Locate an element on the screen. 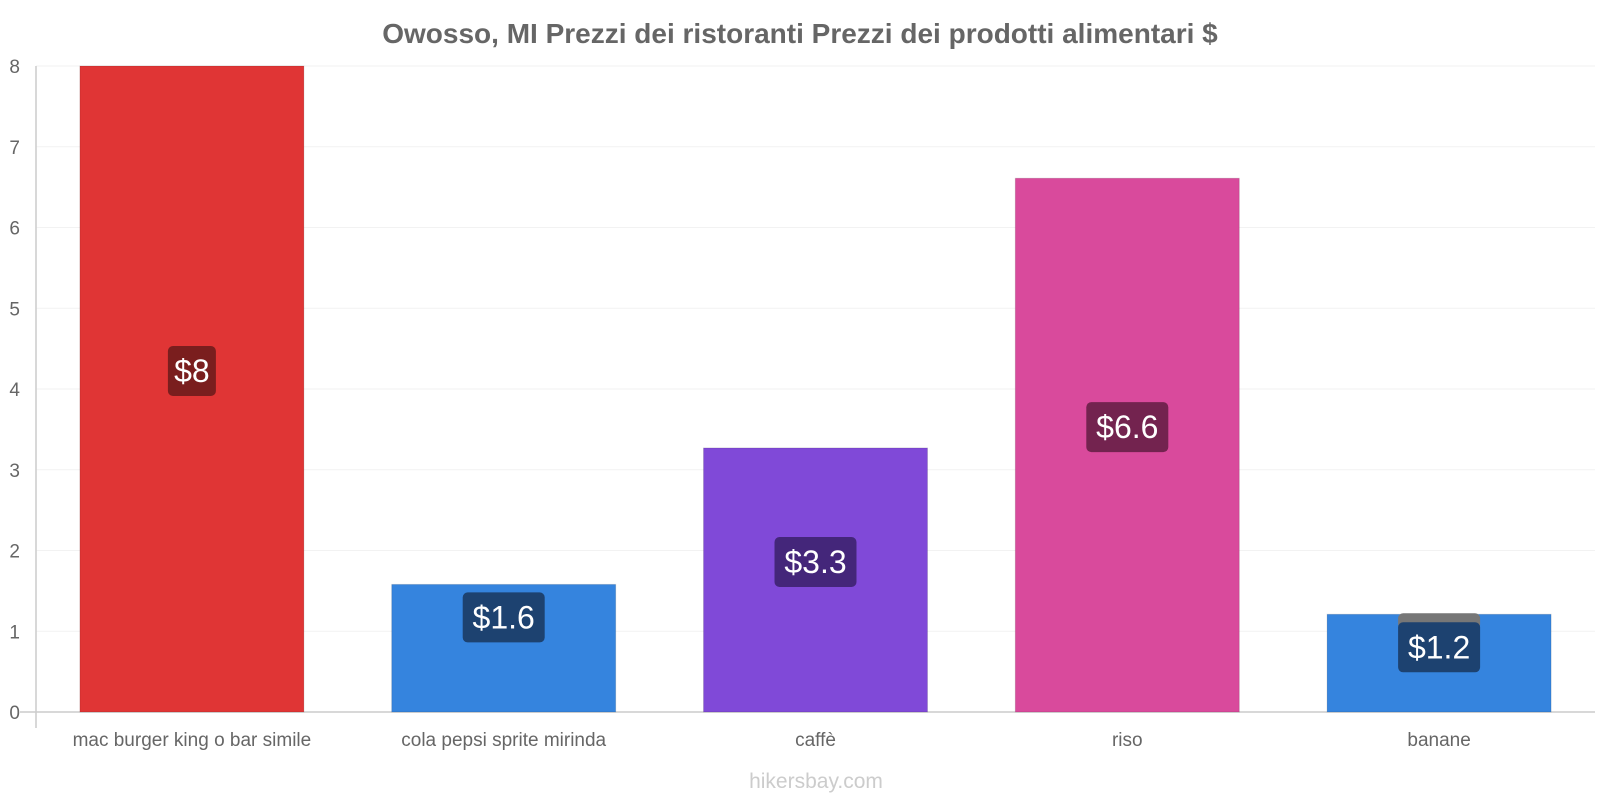 The image size is (1600, 800). x-category-label: mac burger king o bar simile is located at coordinates (192, 740).